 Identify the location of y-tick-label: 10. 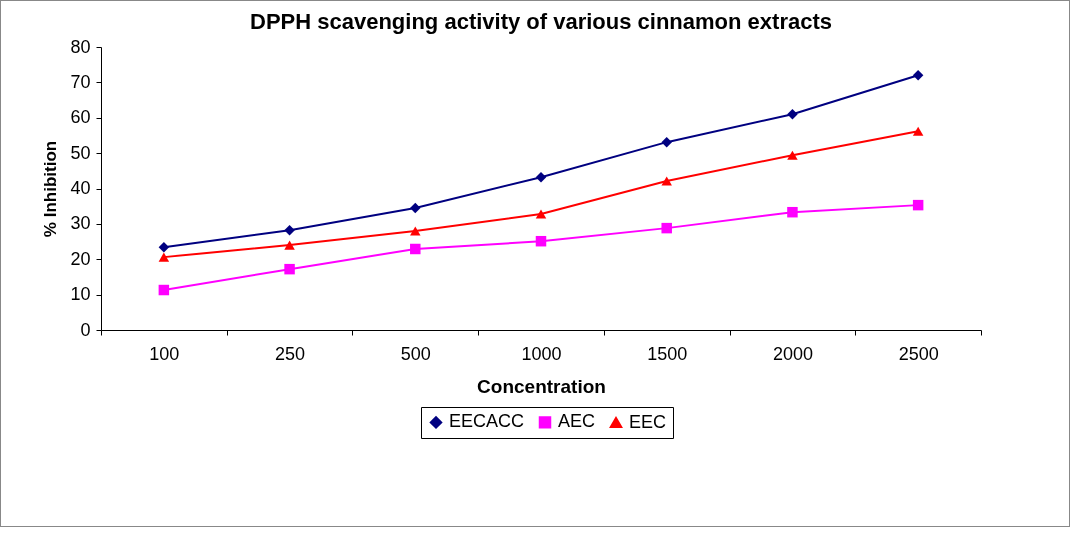
(80, 294).